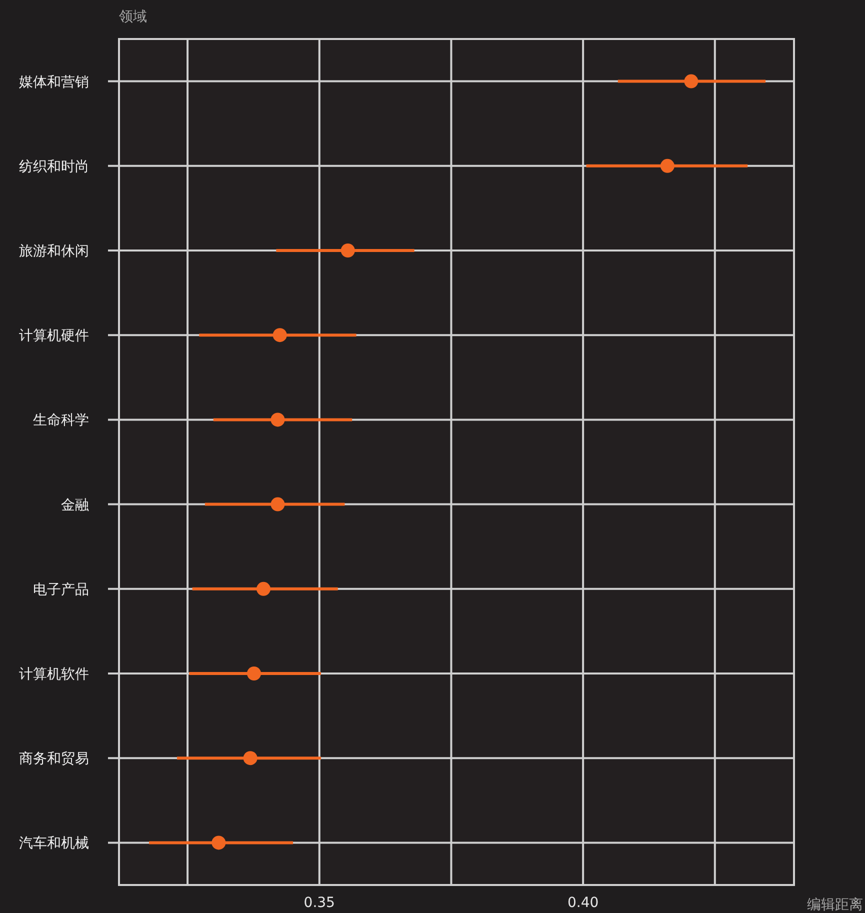 The width and height of the screenshot is (865, 913). Describe the element at coordinates (133, 17) in the screenshot. I see `y-axis-title: 领域` at that location.